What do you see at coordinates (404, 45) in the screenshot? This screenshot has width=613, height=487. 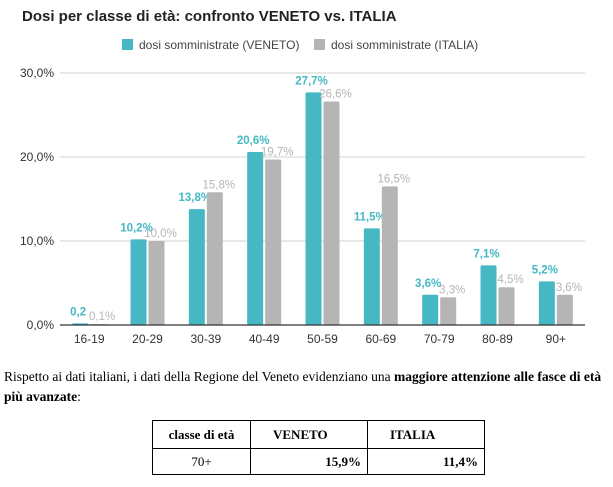 I see `legend-label: dosi somministrate (ITALIA)` at bounding box center [404, 45].